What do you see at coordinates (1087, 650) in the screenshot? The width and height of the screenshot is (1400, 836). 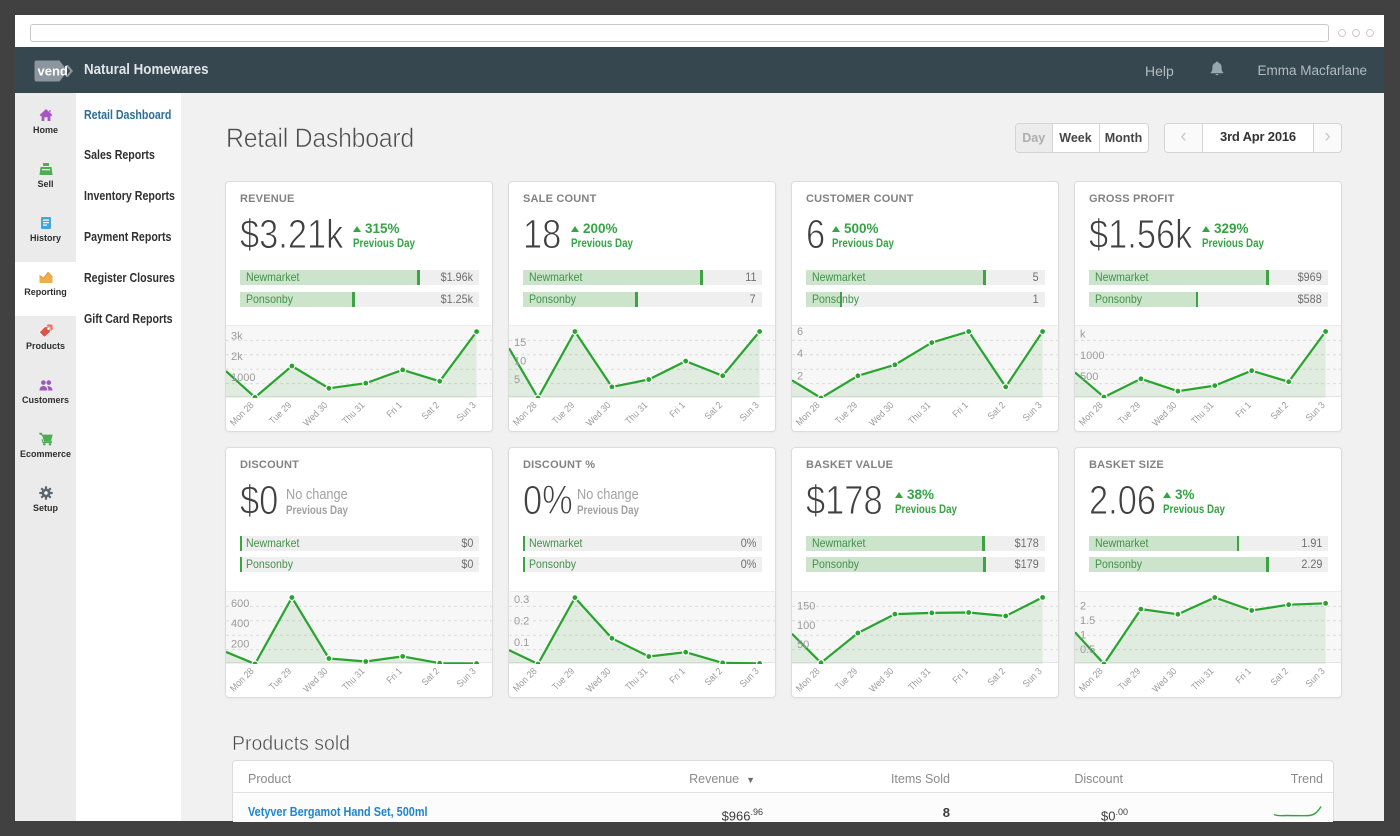 I see `svg-text: 0.5` at bounding box center [1087, 650].